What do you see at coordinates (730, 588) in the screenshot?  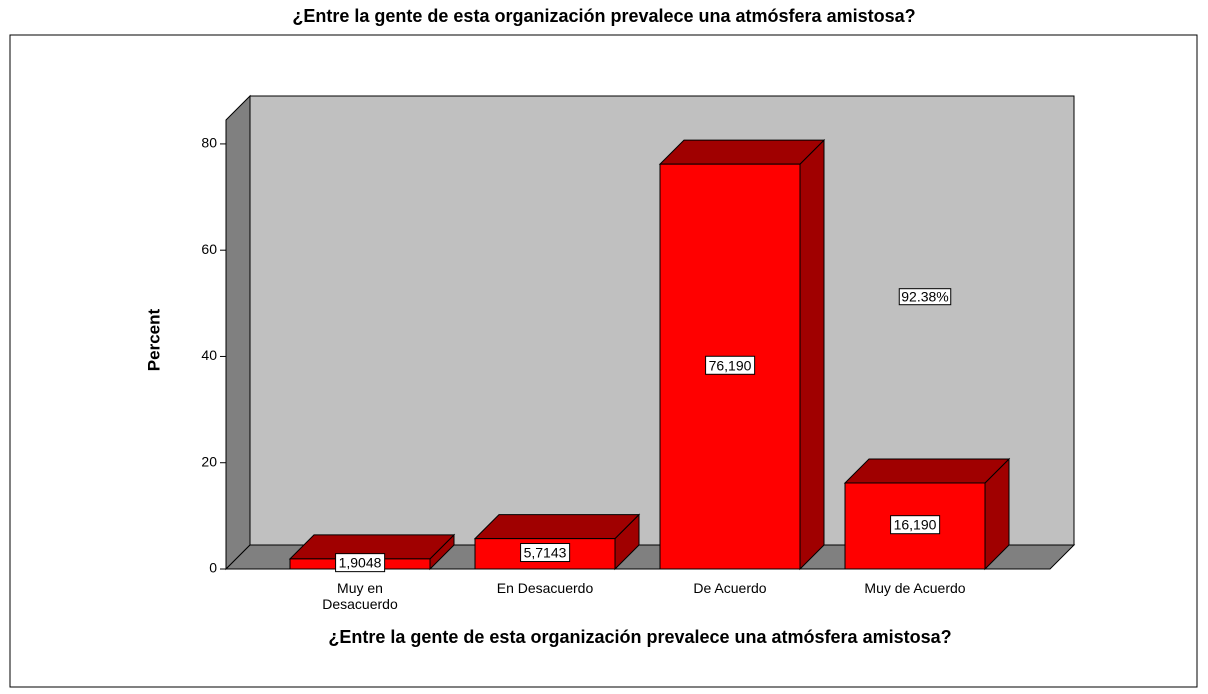 I see `x-tick-label: De Acuerdo` at bounding box center [730, 588].